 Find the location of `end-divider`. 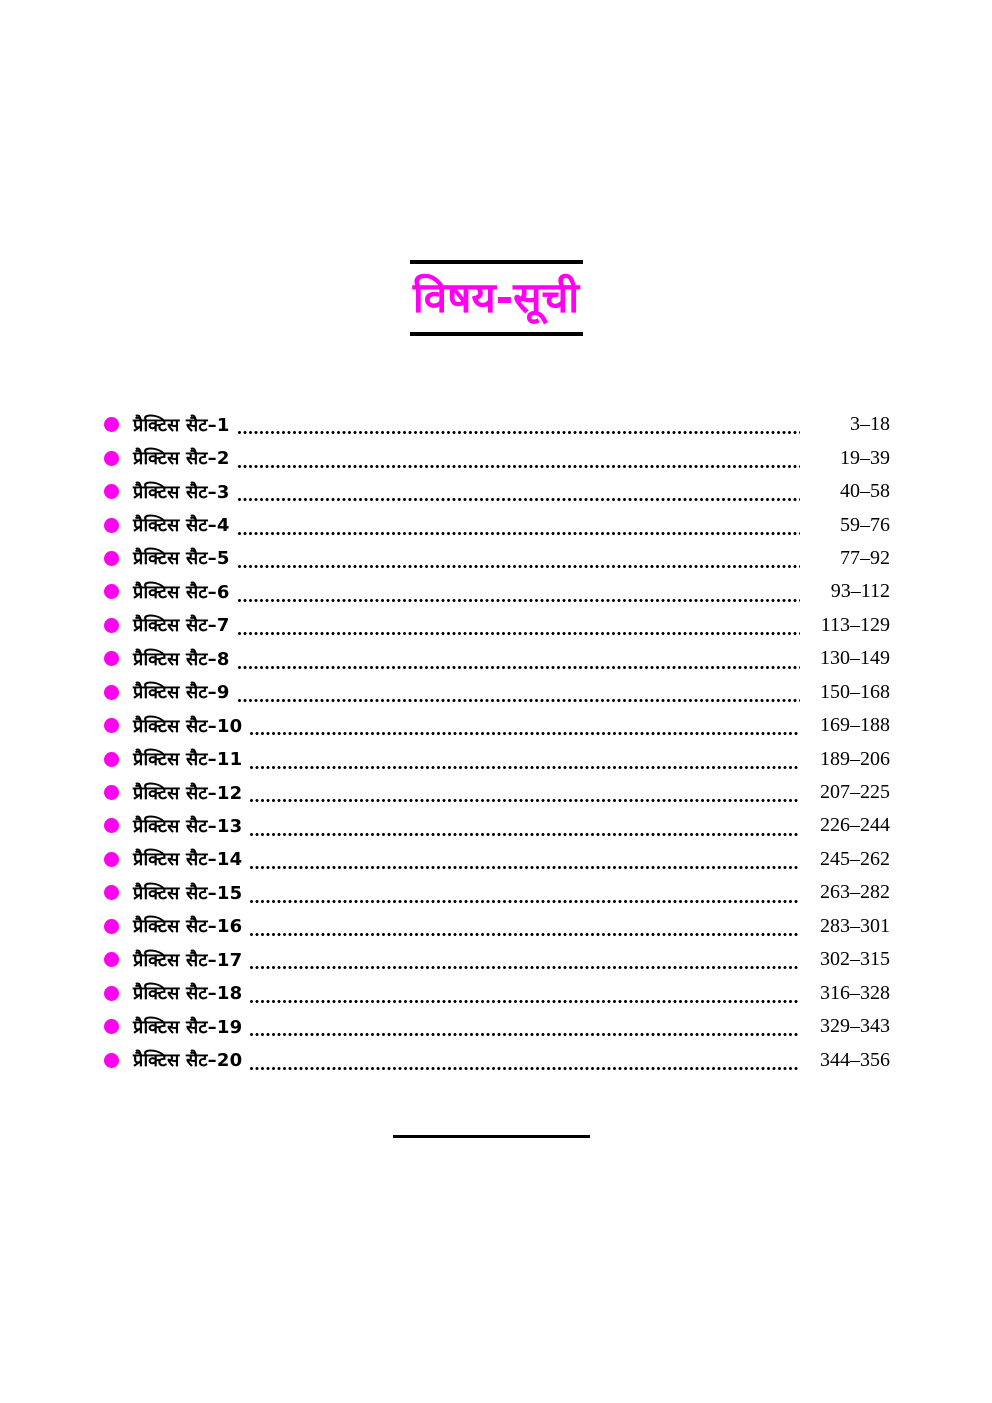

end-divider is located at coordinates (491, 1136).